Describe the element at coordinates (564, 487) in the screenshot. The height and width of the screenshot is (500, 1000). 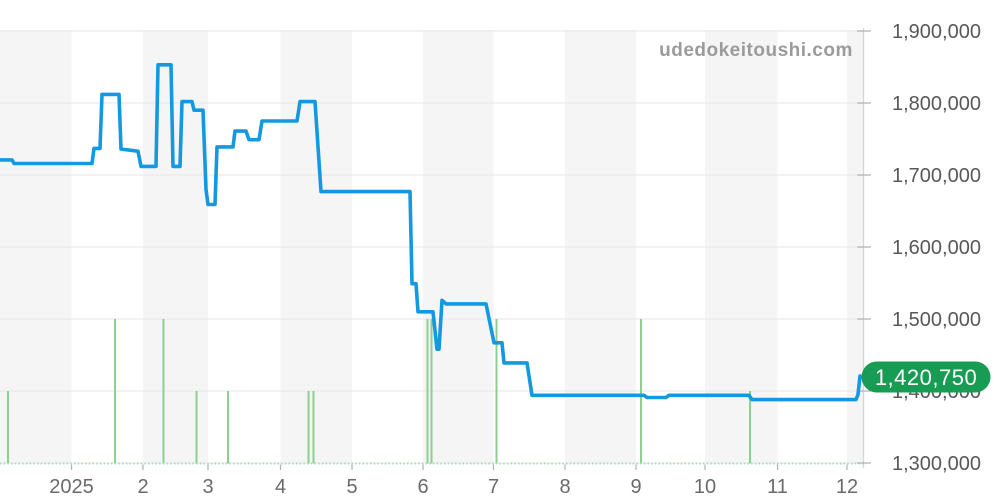
I see `x-axis-label: 8` at that location.